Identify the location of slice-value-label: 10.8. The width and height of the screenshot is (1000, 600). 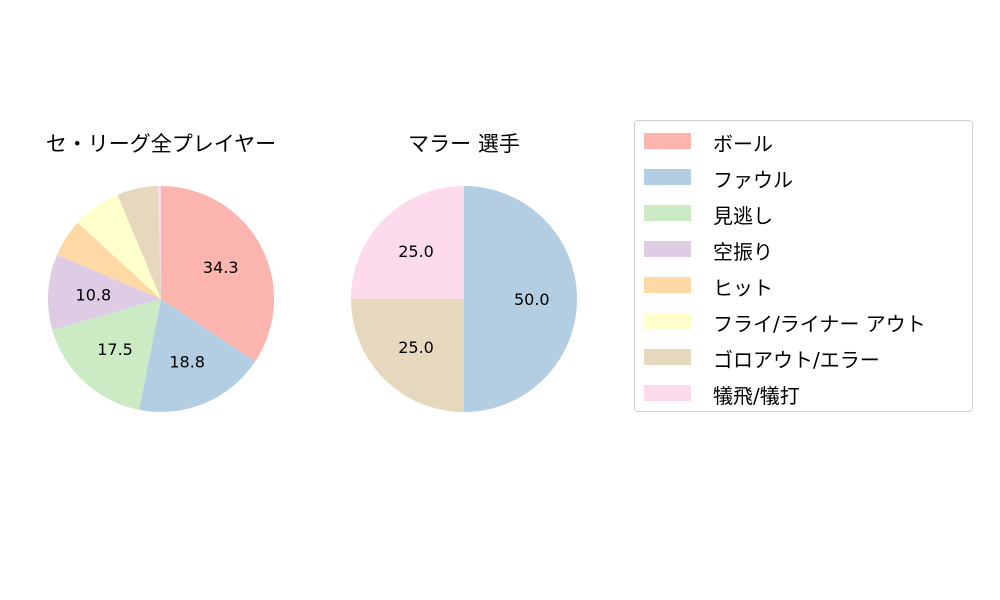
(94, 295).